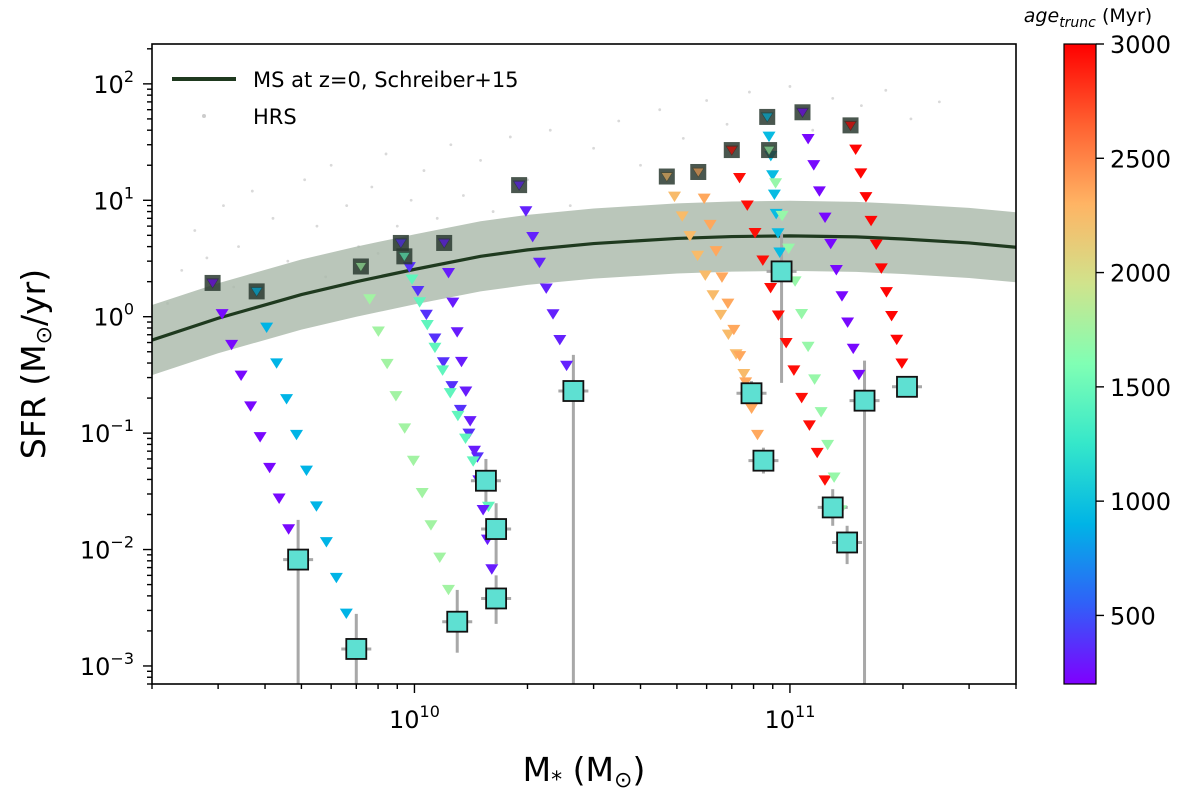 Image resolution: width=1200 pixels, height=790 pixels. I want to click on legend-hrs-label: HRS, so click(275, 117).